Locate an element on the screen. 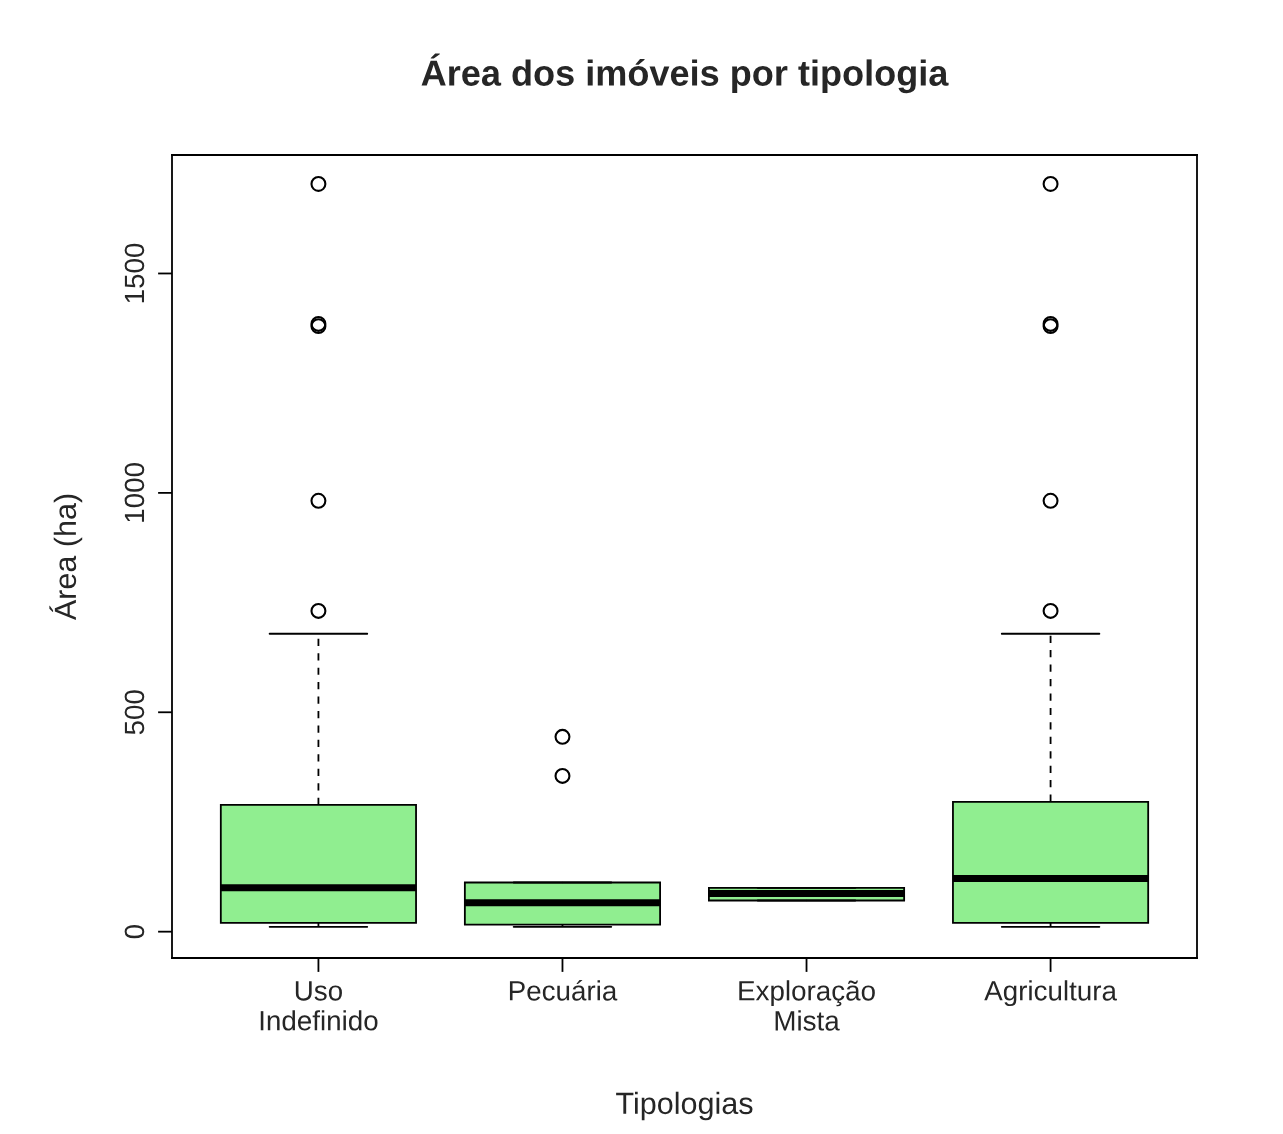  chart-title: Área dos imóveis por tipologia is located at coordinates (685, 73).